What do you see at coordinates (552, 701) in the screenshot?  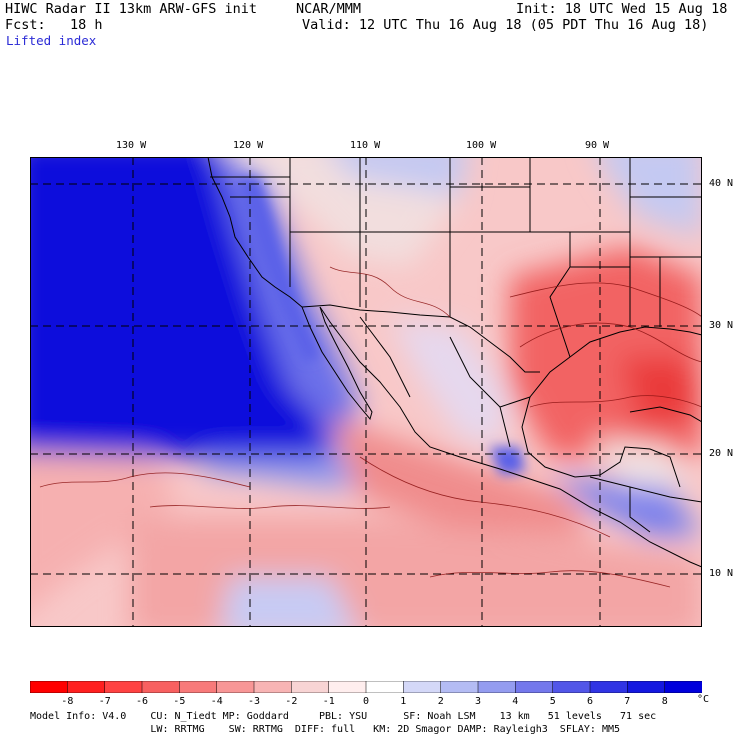 I see `colorbar-tick-label: 5` at bounding box center [552, 701].